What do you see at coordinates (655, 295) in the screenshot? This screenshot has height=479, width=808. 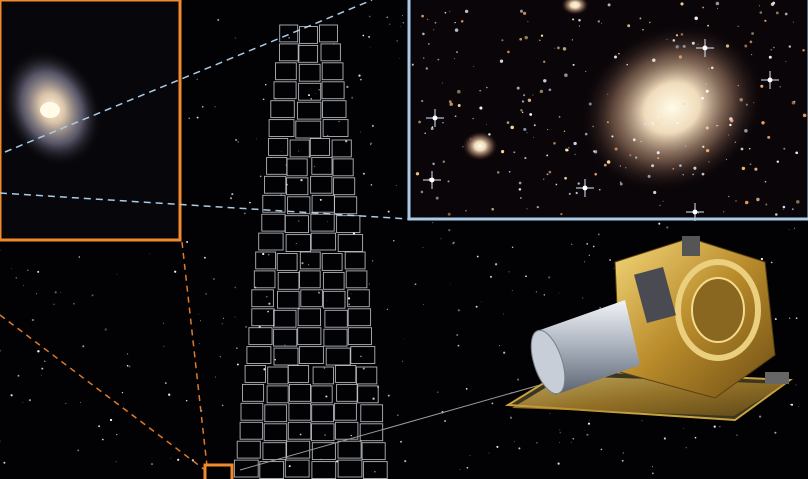 I see `radiator` at bounding box center [655, 295].